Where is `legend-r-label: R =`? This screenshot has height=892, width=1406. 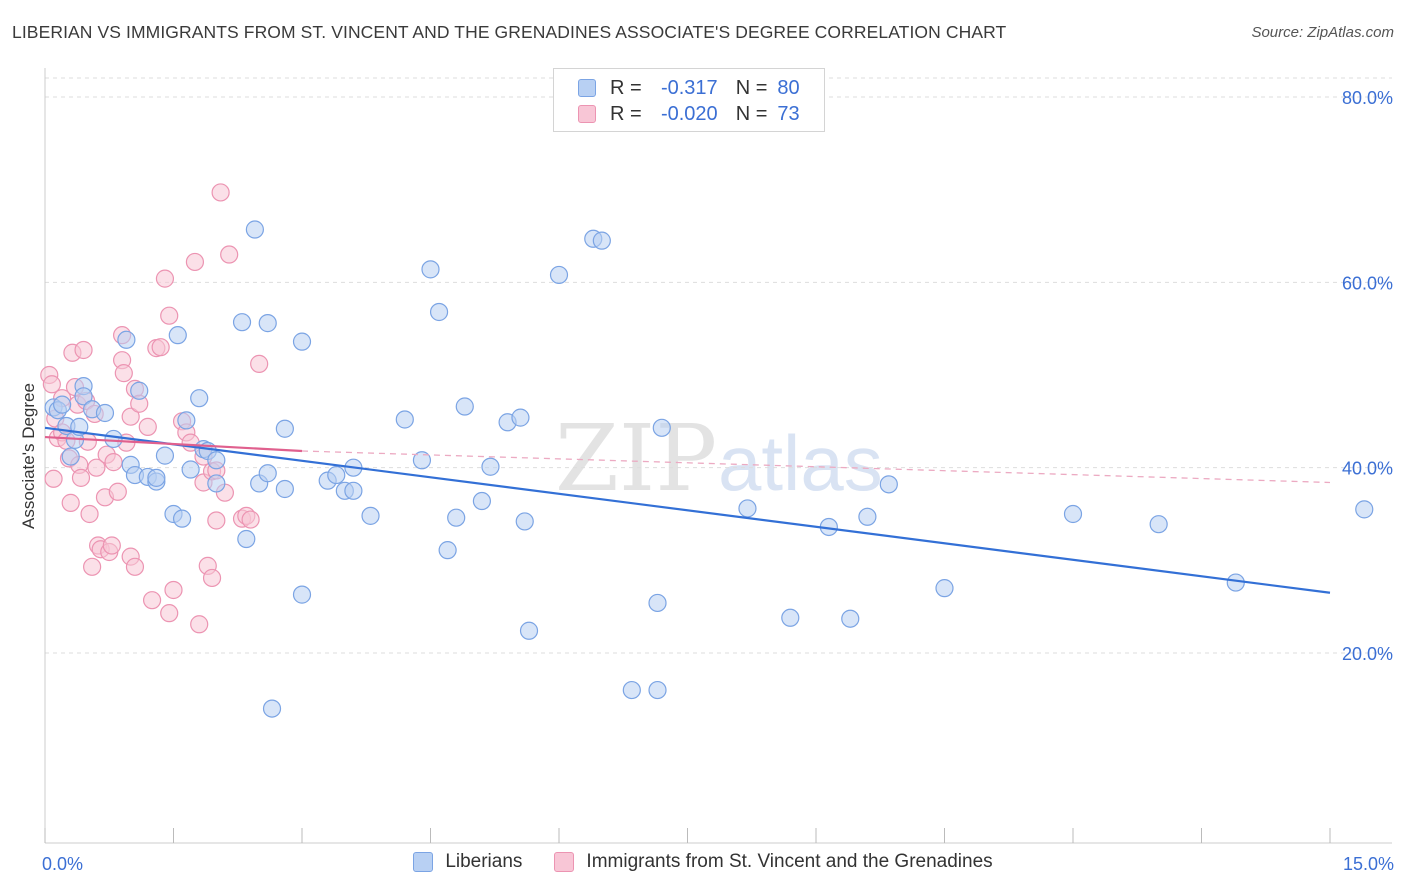 legend-r-label: R = is located at coordinates (626, 113).